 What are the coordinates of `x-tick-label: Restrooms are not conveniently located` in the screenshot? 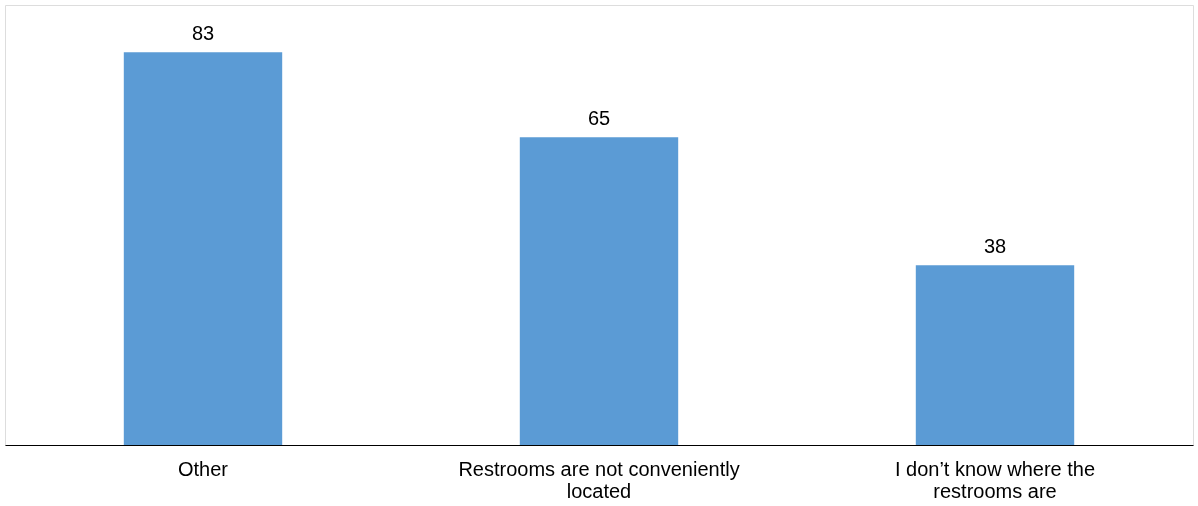 It's located at (599, 479).